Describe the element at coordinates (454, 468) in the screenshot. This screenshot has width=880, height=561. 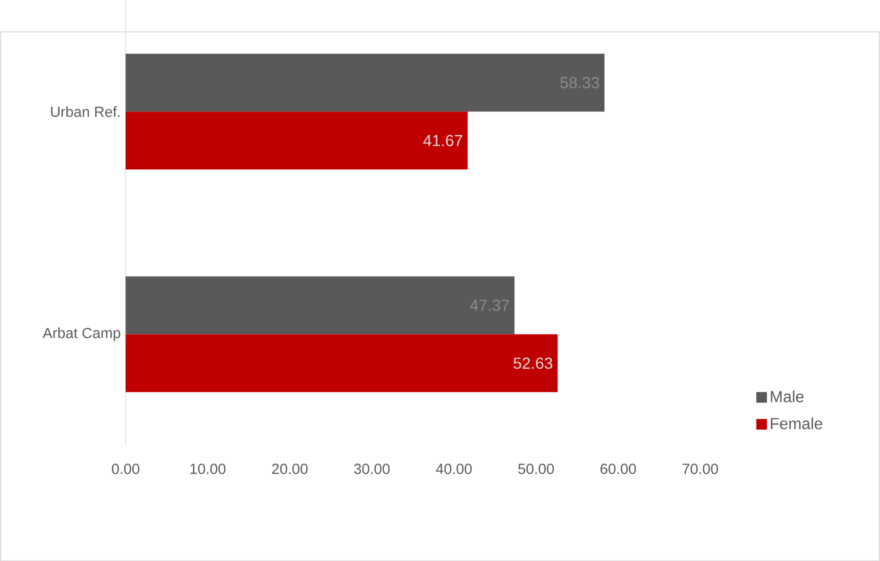
I see `x-tick-label: 40.00` at that location.